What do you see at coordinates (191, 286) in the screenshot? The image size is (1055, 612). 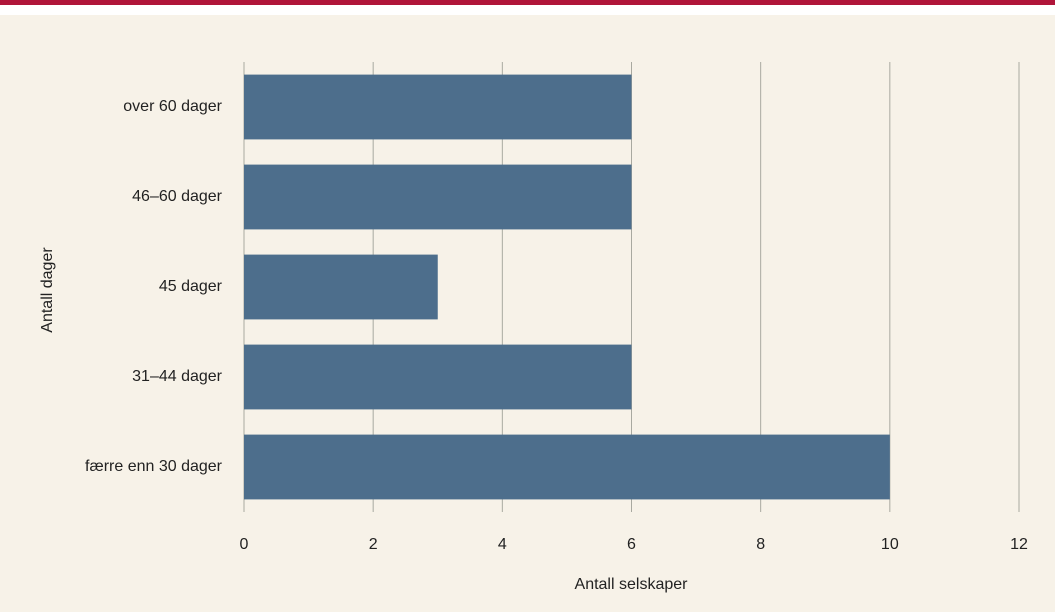 I see `y-tick-label: 45 dager` at bounding box center [191, 286].